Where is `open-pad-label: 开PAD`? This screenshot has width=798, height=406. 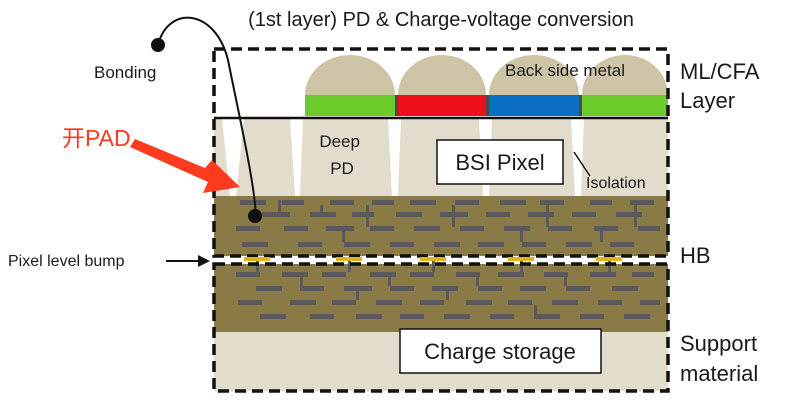
open-pad-label: 开PAD is located at coordinates (96, 138).